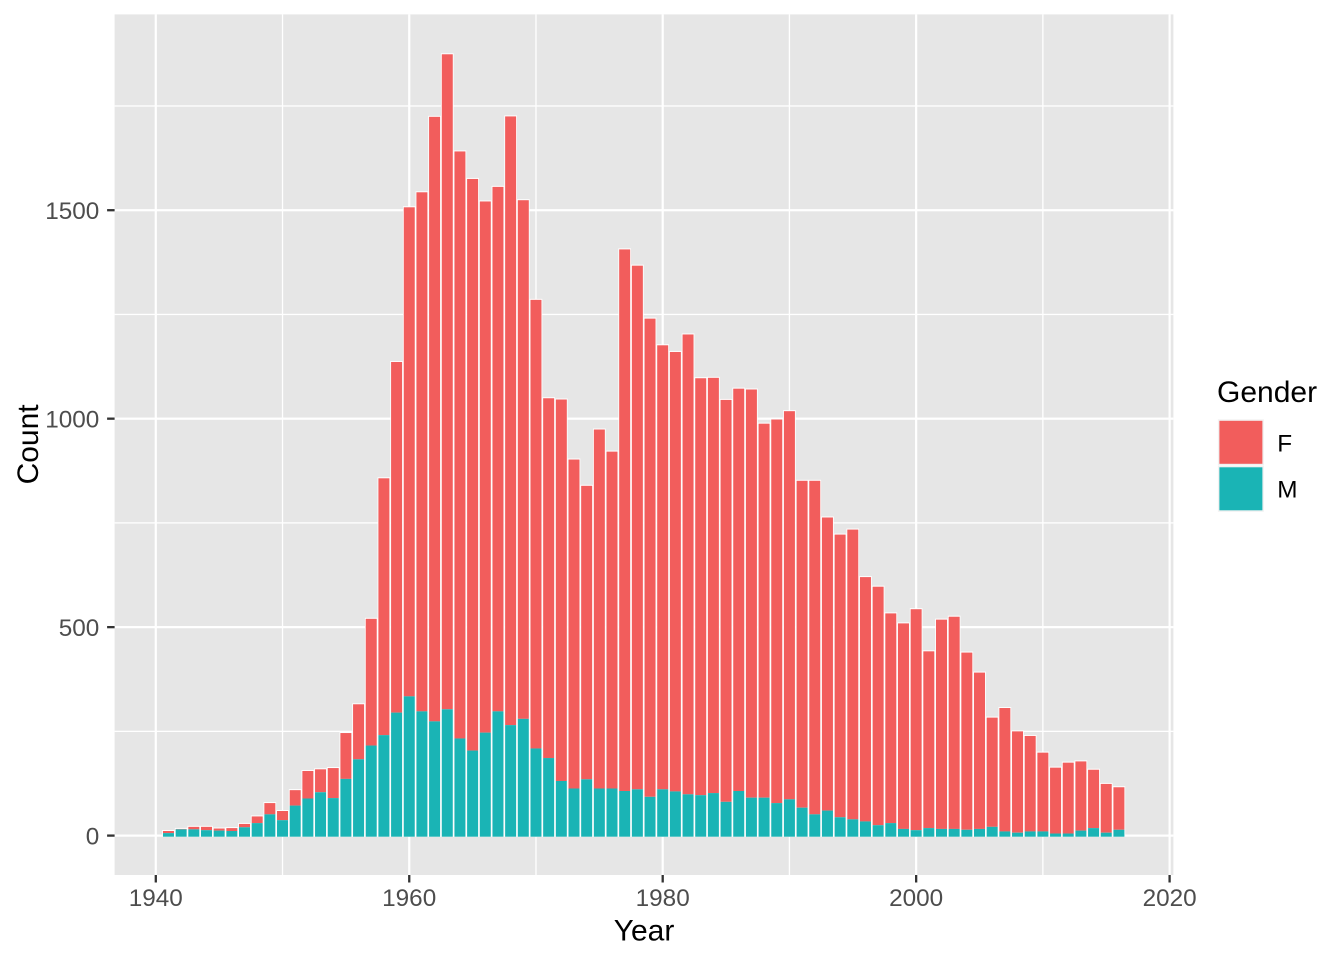 This screenshot has width=1344, height=960. I want to click on svg-text: 1000, so click(72, 420).